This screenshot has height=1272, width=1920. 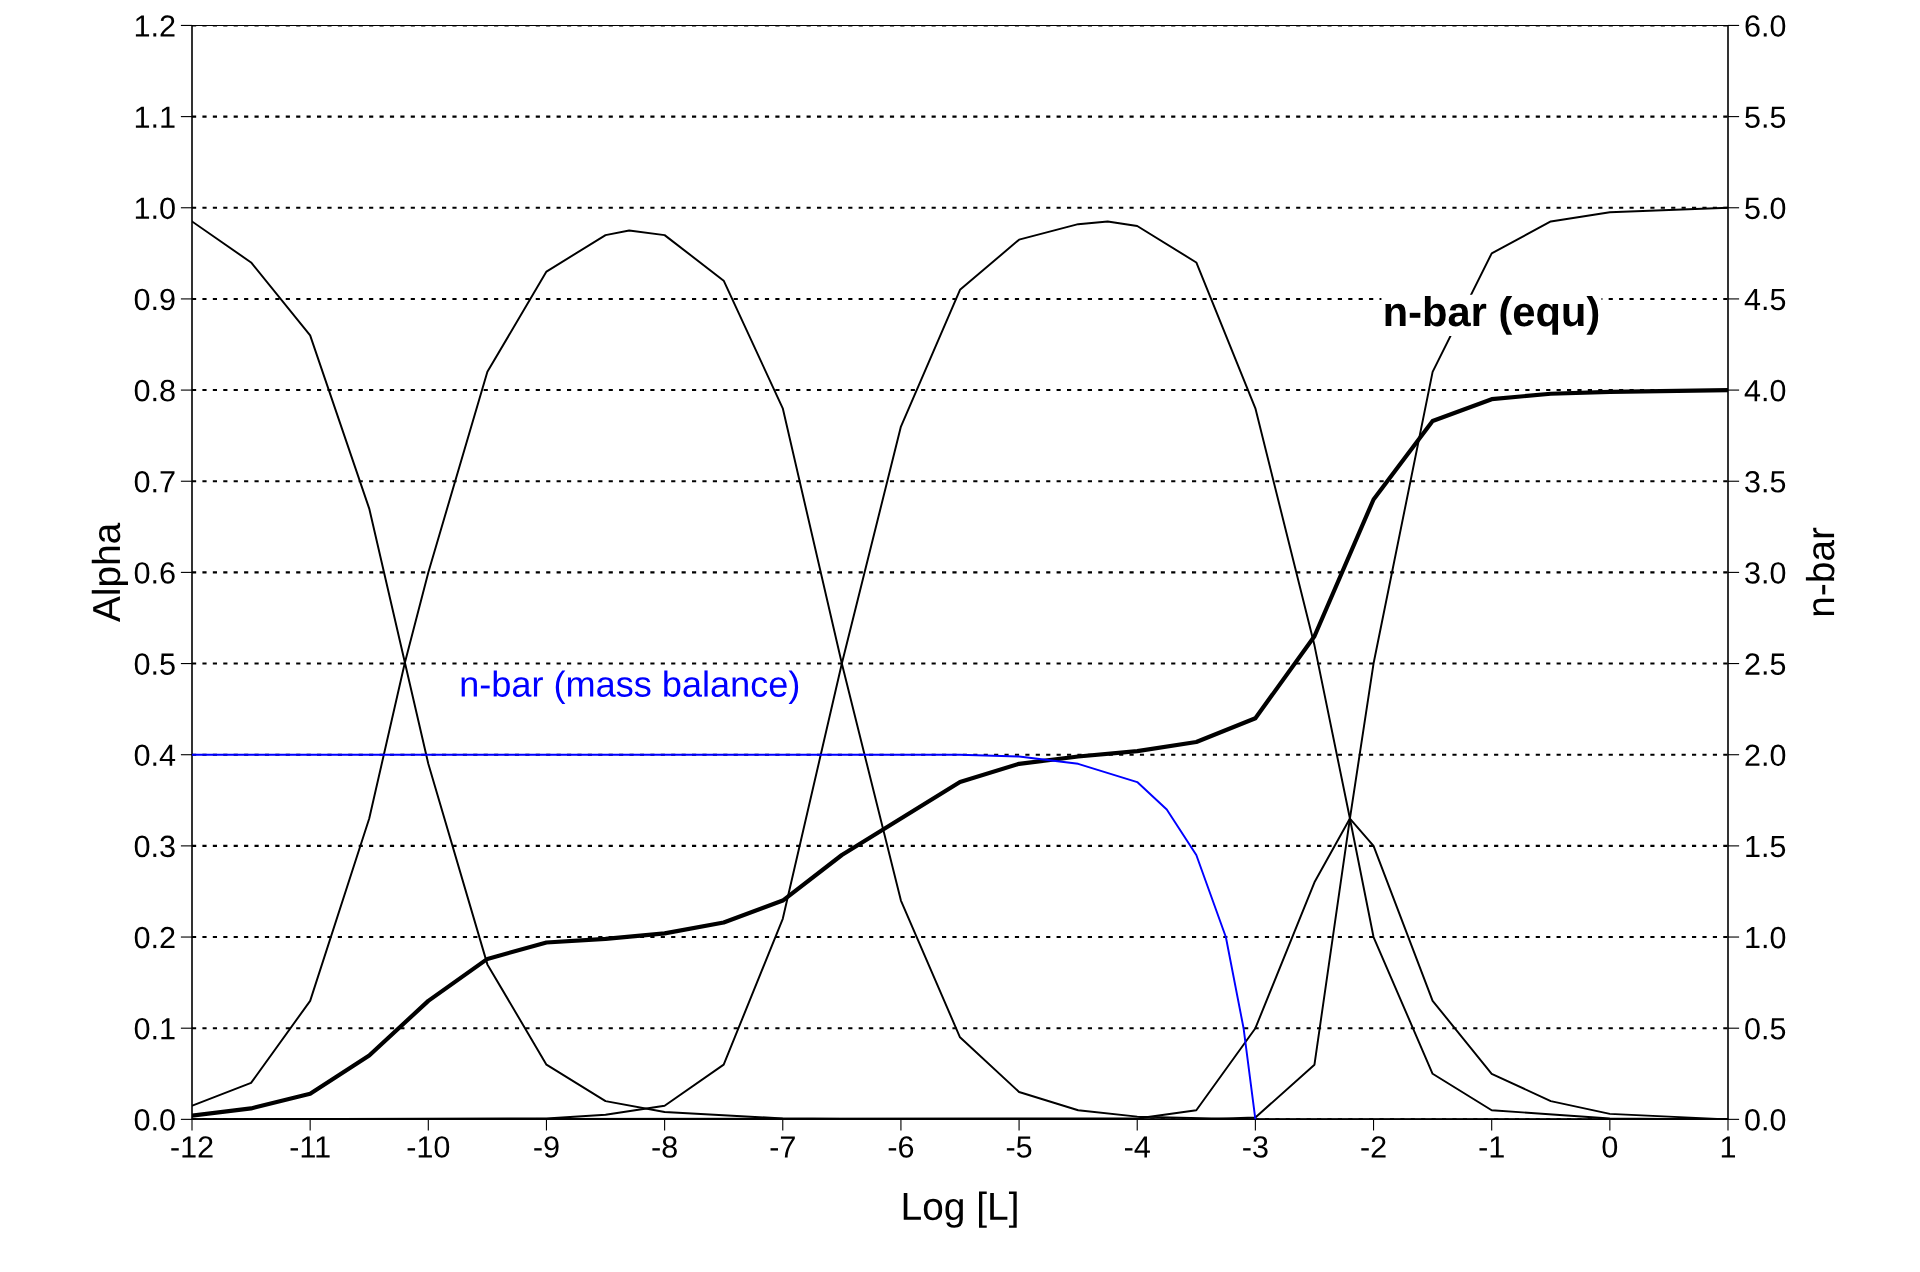 I want to click on x-tick-label: -9, so click(x=546, y=1147).